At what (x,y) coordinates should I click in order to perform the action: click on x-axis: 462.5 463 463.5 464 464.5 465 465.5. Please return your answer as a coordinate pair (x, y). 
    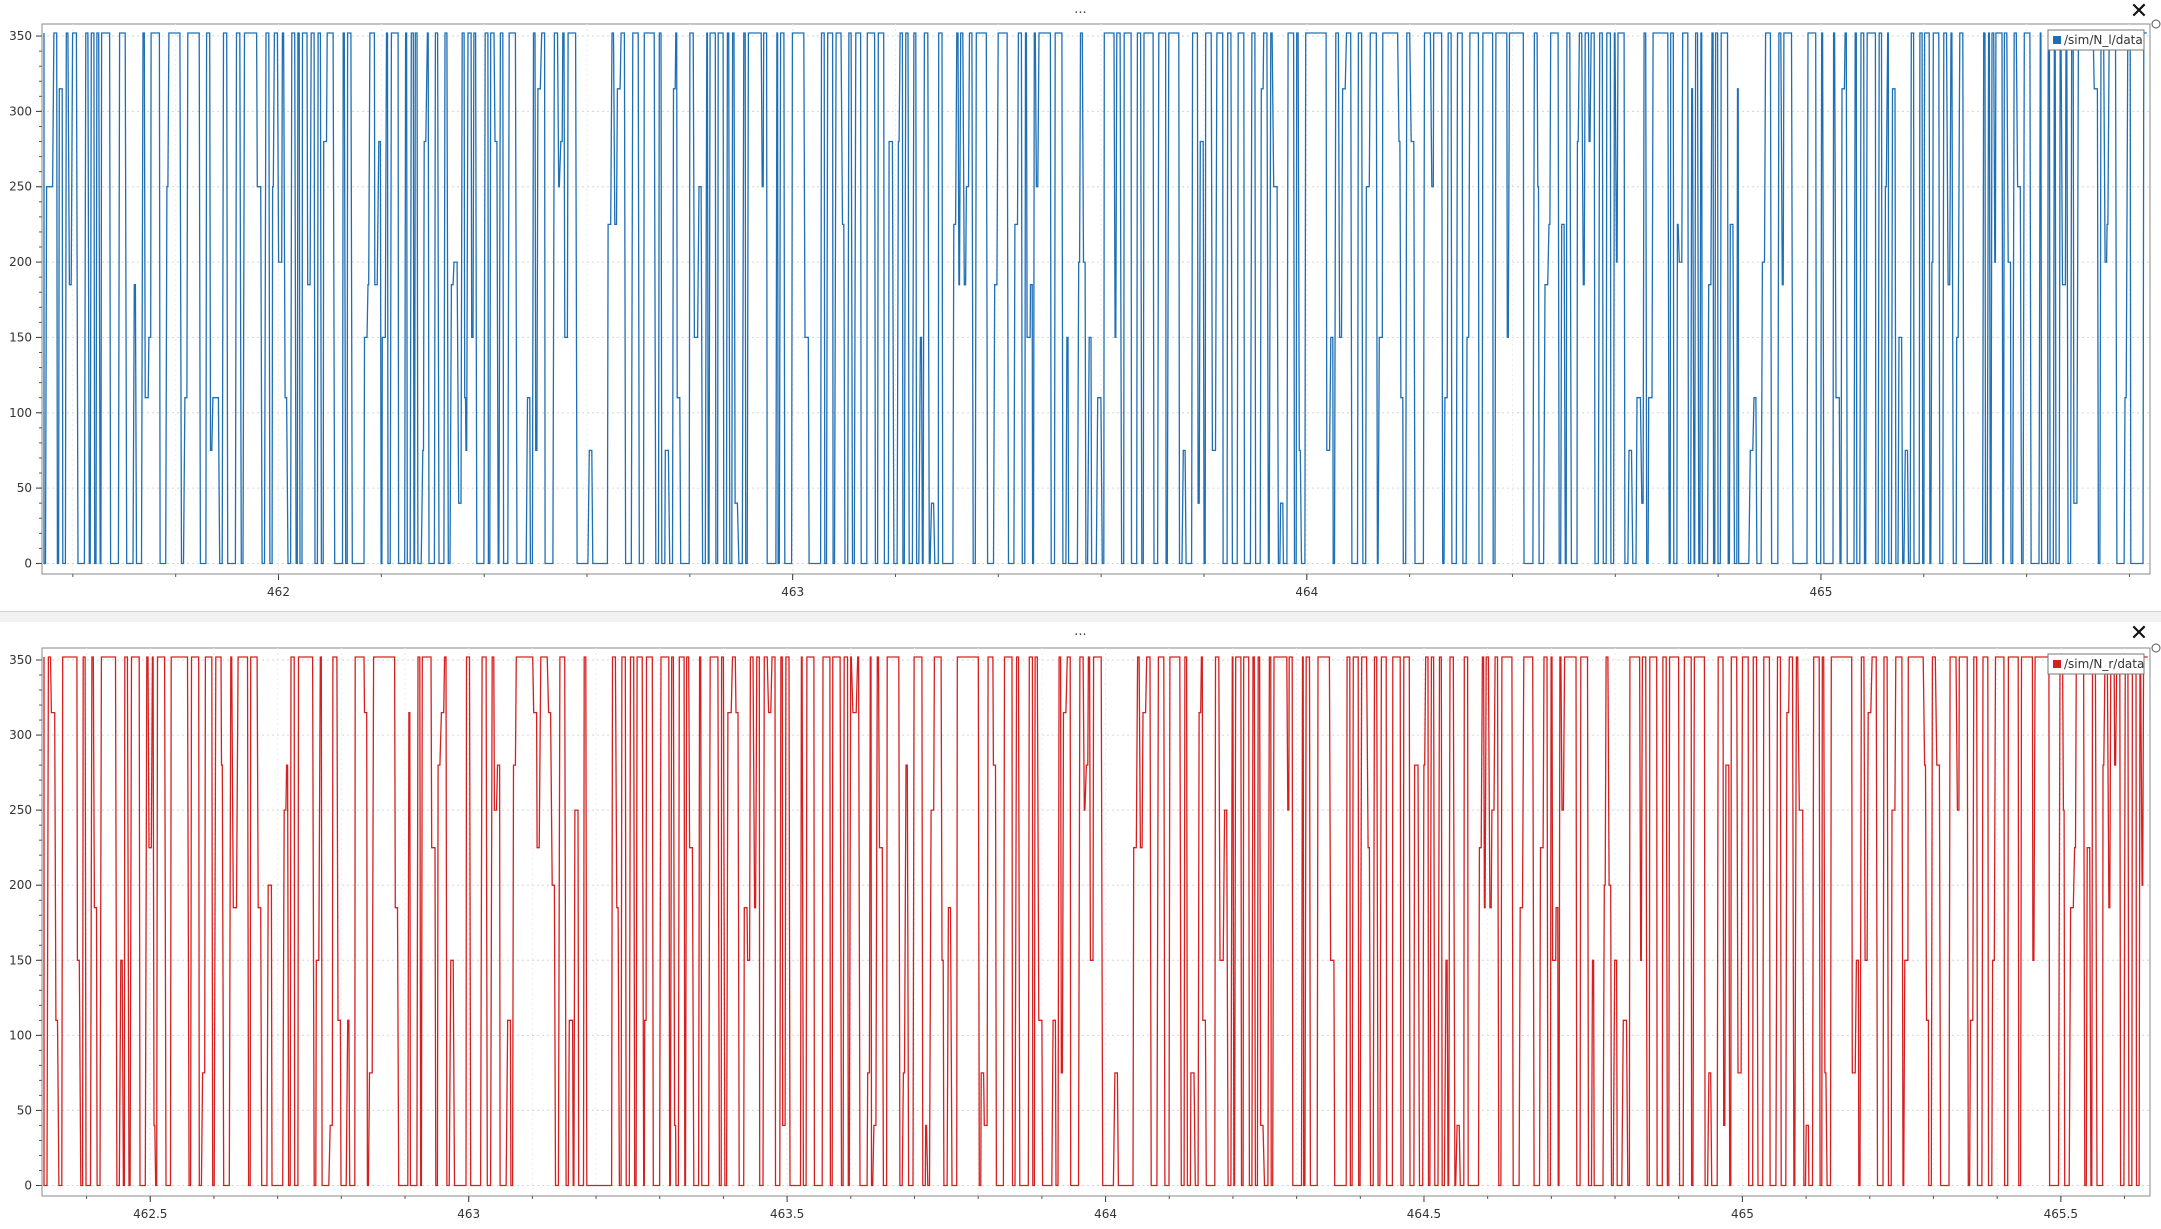
    Looking at the image, I should click on (1106, 1208).